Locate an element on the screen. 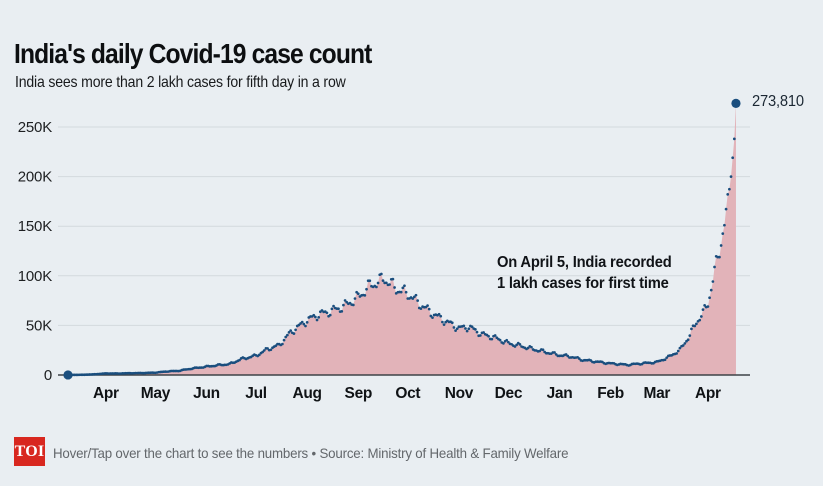 The width and height of the screenshot is (823, 486). annotation-line-1: On April 5, India recorded is located at coordinates (584, 262).